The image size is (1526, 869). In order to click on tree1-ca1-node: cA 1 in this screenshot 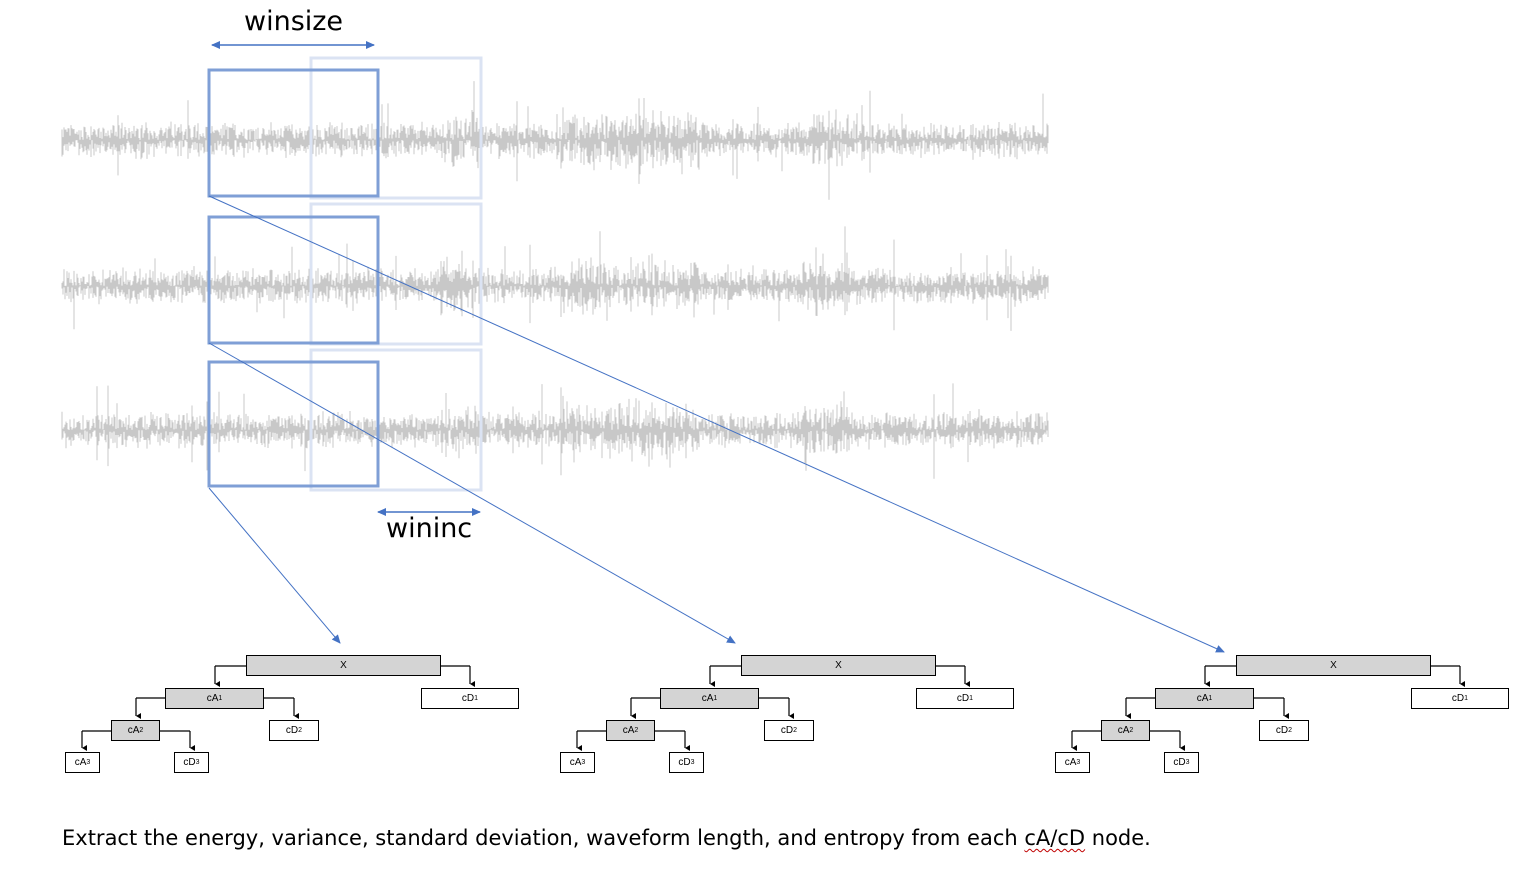, I will do `click(214, 698)`.